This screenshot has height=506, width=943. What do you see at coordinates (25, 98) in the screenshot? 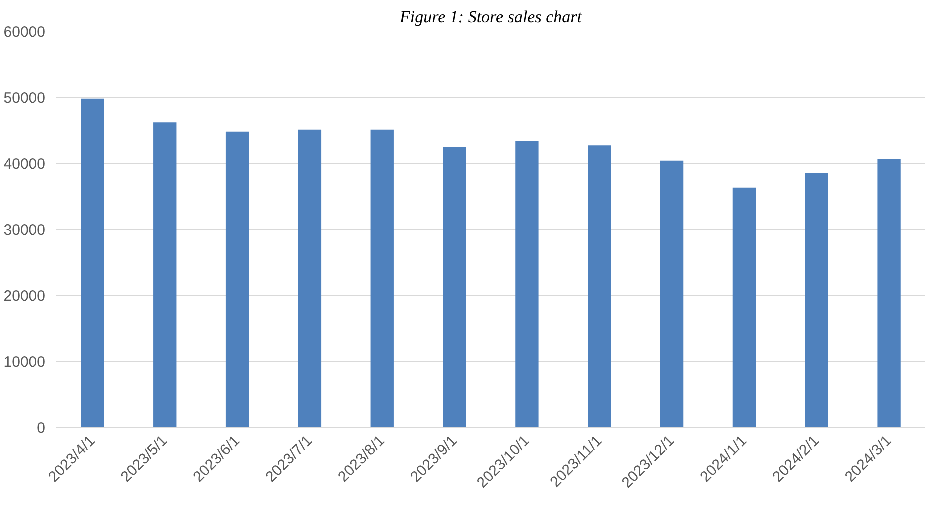
I see `y-tick-label: 50000` at bounding box center [25, 98].